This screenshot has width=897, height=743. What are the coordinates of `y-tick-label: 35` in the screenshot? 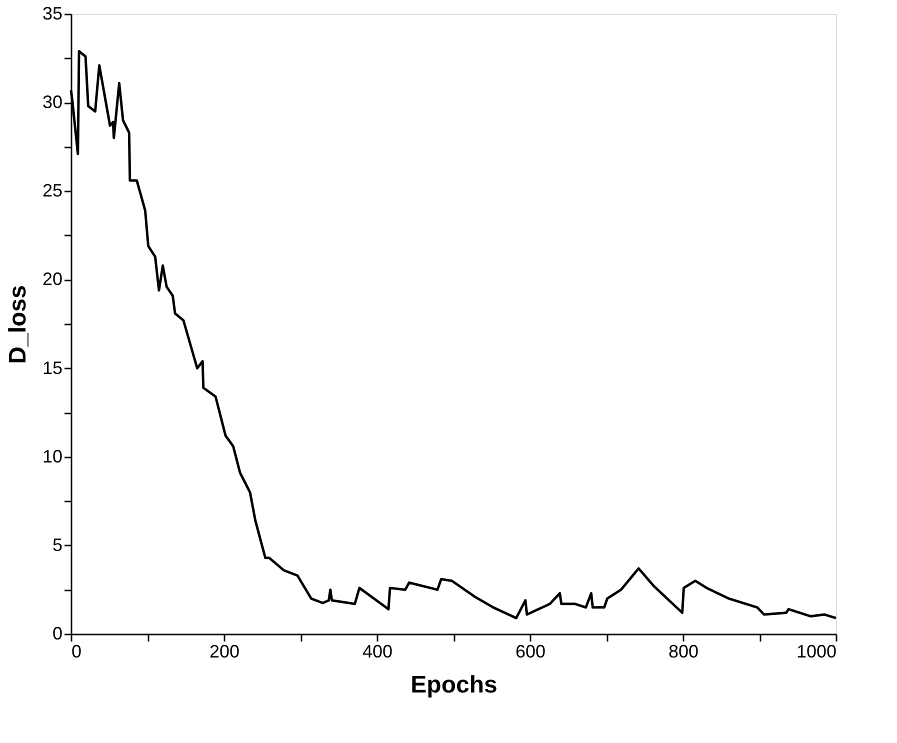 It's located at (52, 14).